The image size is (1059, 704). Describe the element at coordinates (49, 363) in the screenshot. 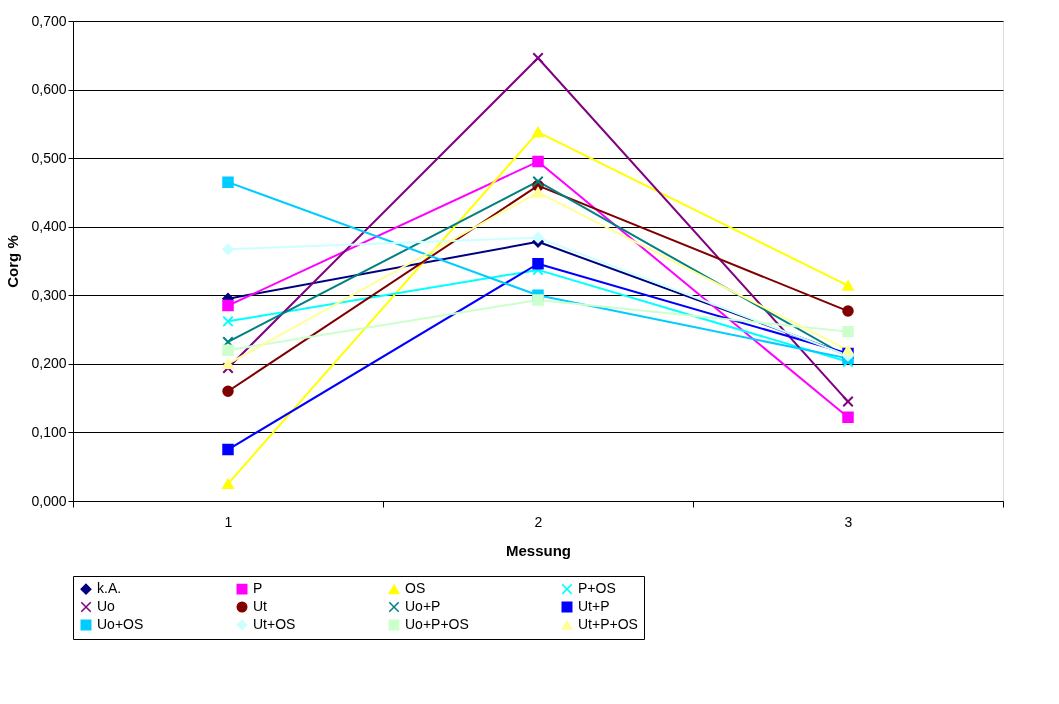

I see `y-tick-label: 0,200` at that location.